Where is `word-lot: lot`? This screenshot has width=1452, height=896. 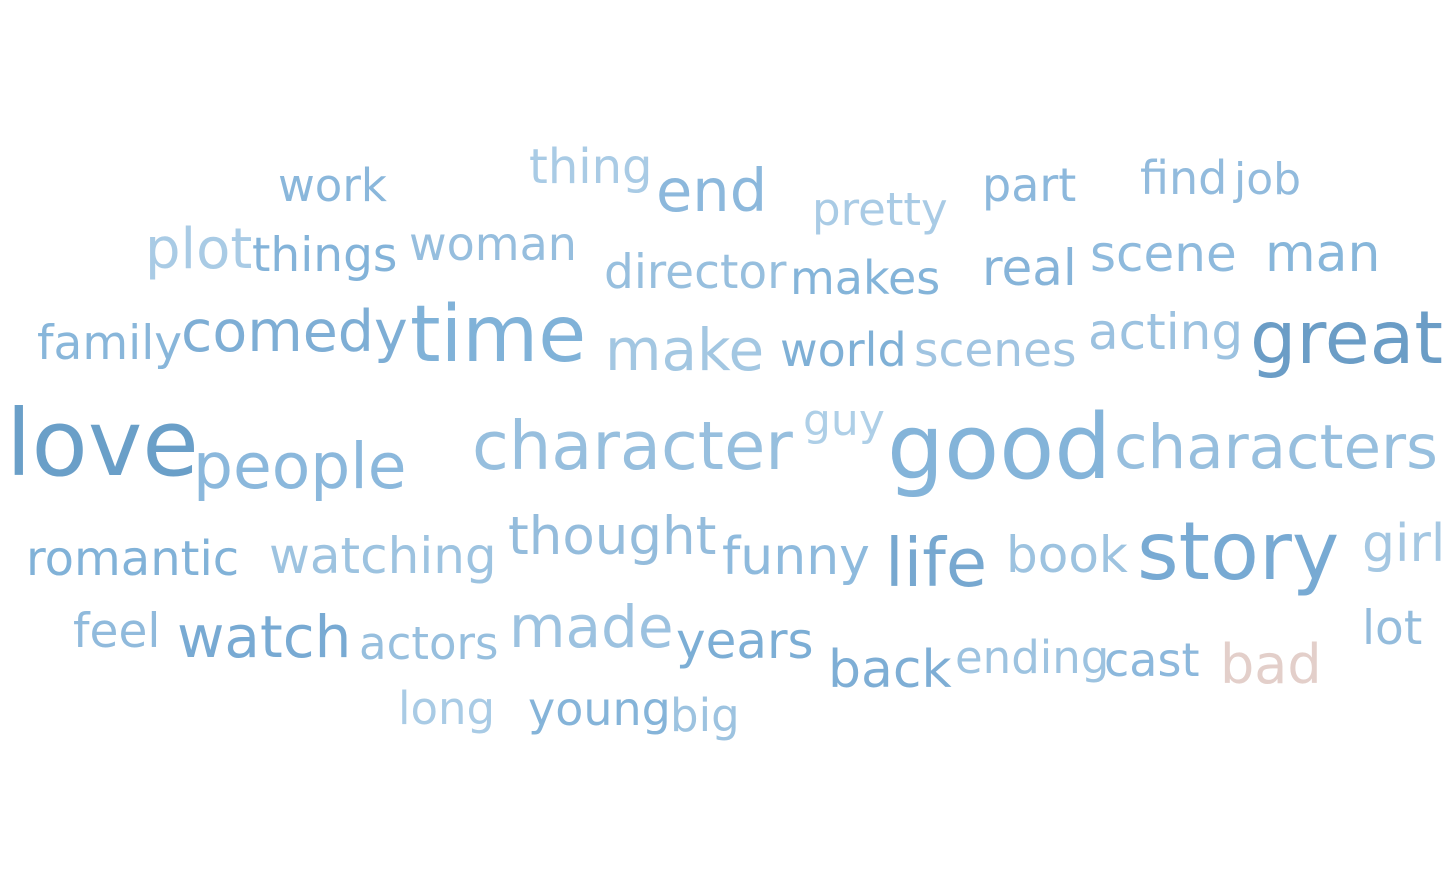 word-lot: lot is located at coordinates (1392, 628).